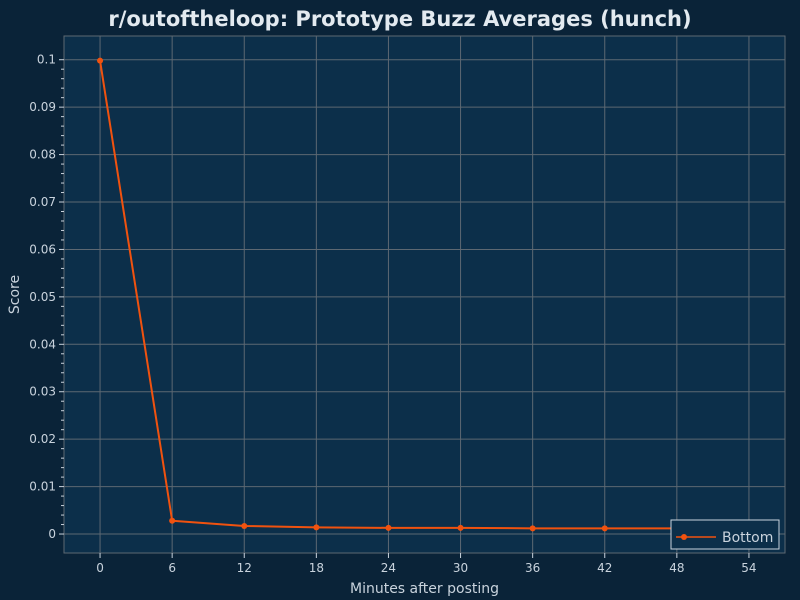 The image size is (800, 600). Describe the element at coordinates (676, 568) in the screenshot. I see `x-tick-label: 48` at that location.